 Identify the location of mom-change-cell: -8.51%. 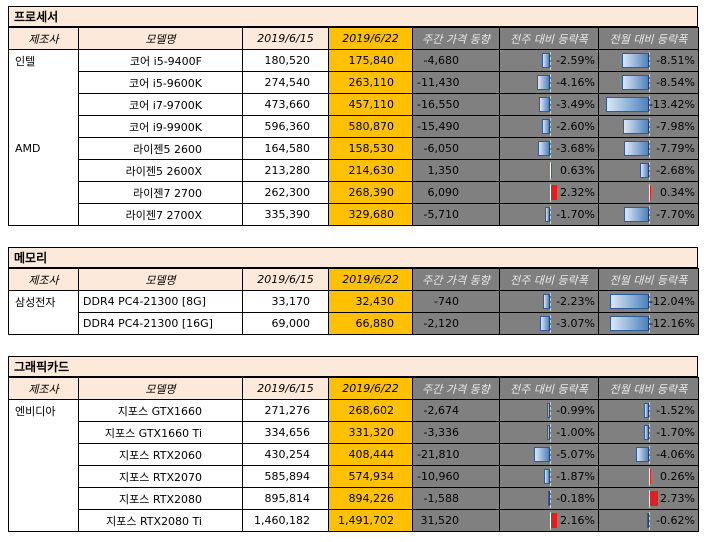
(648, 60).